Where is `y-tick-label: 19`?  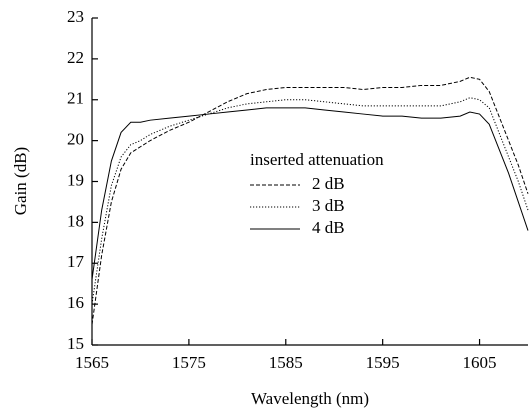 y-tick-label: 19 is located at coordinates (75, 179).